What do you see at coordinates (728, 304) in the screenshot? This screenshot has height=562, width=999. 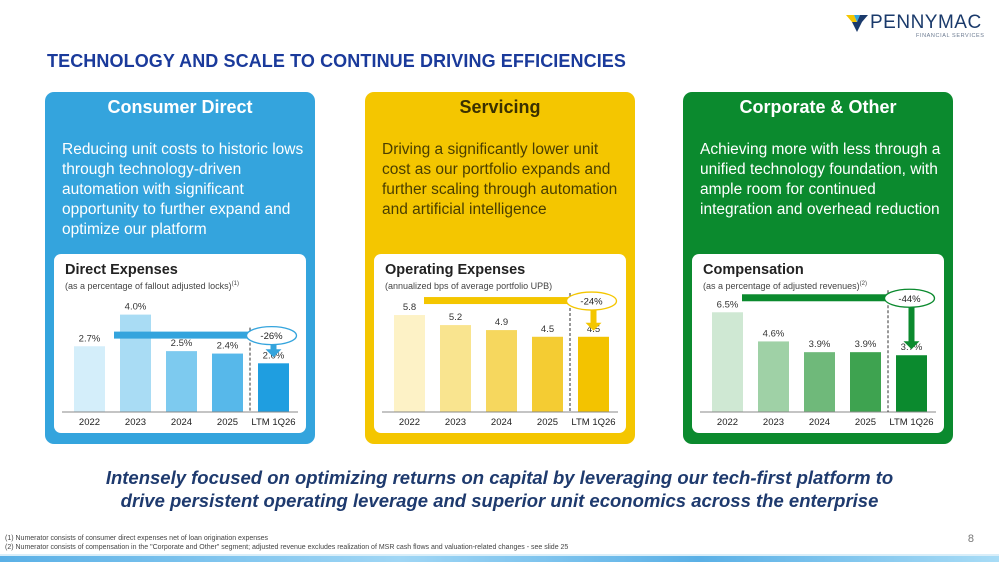 I see `data-label: 6.5%` at bounding box center [728, 304].